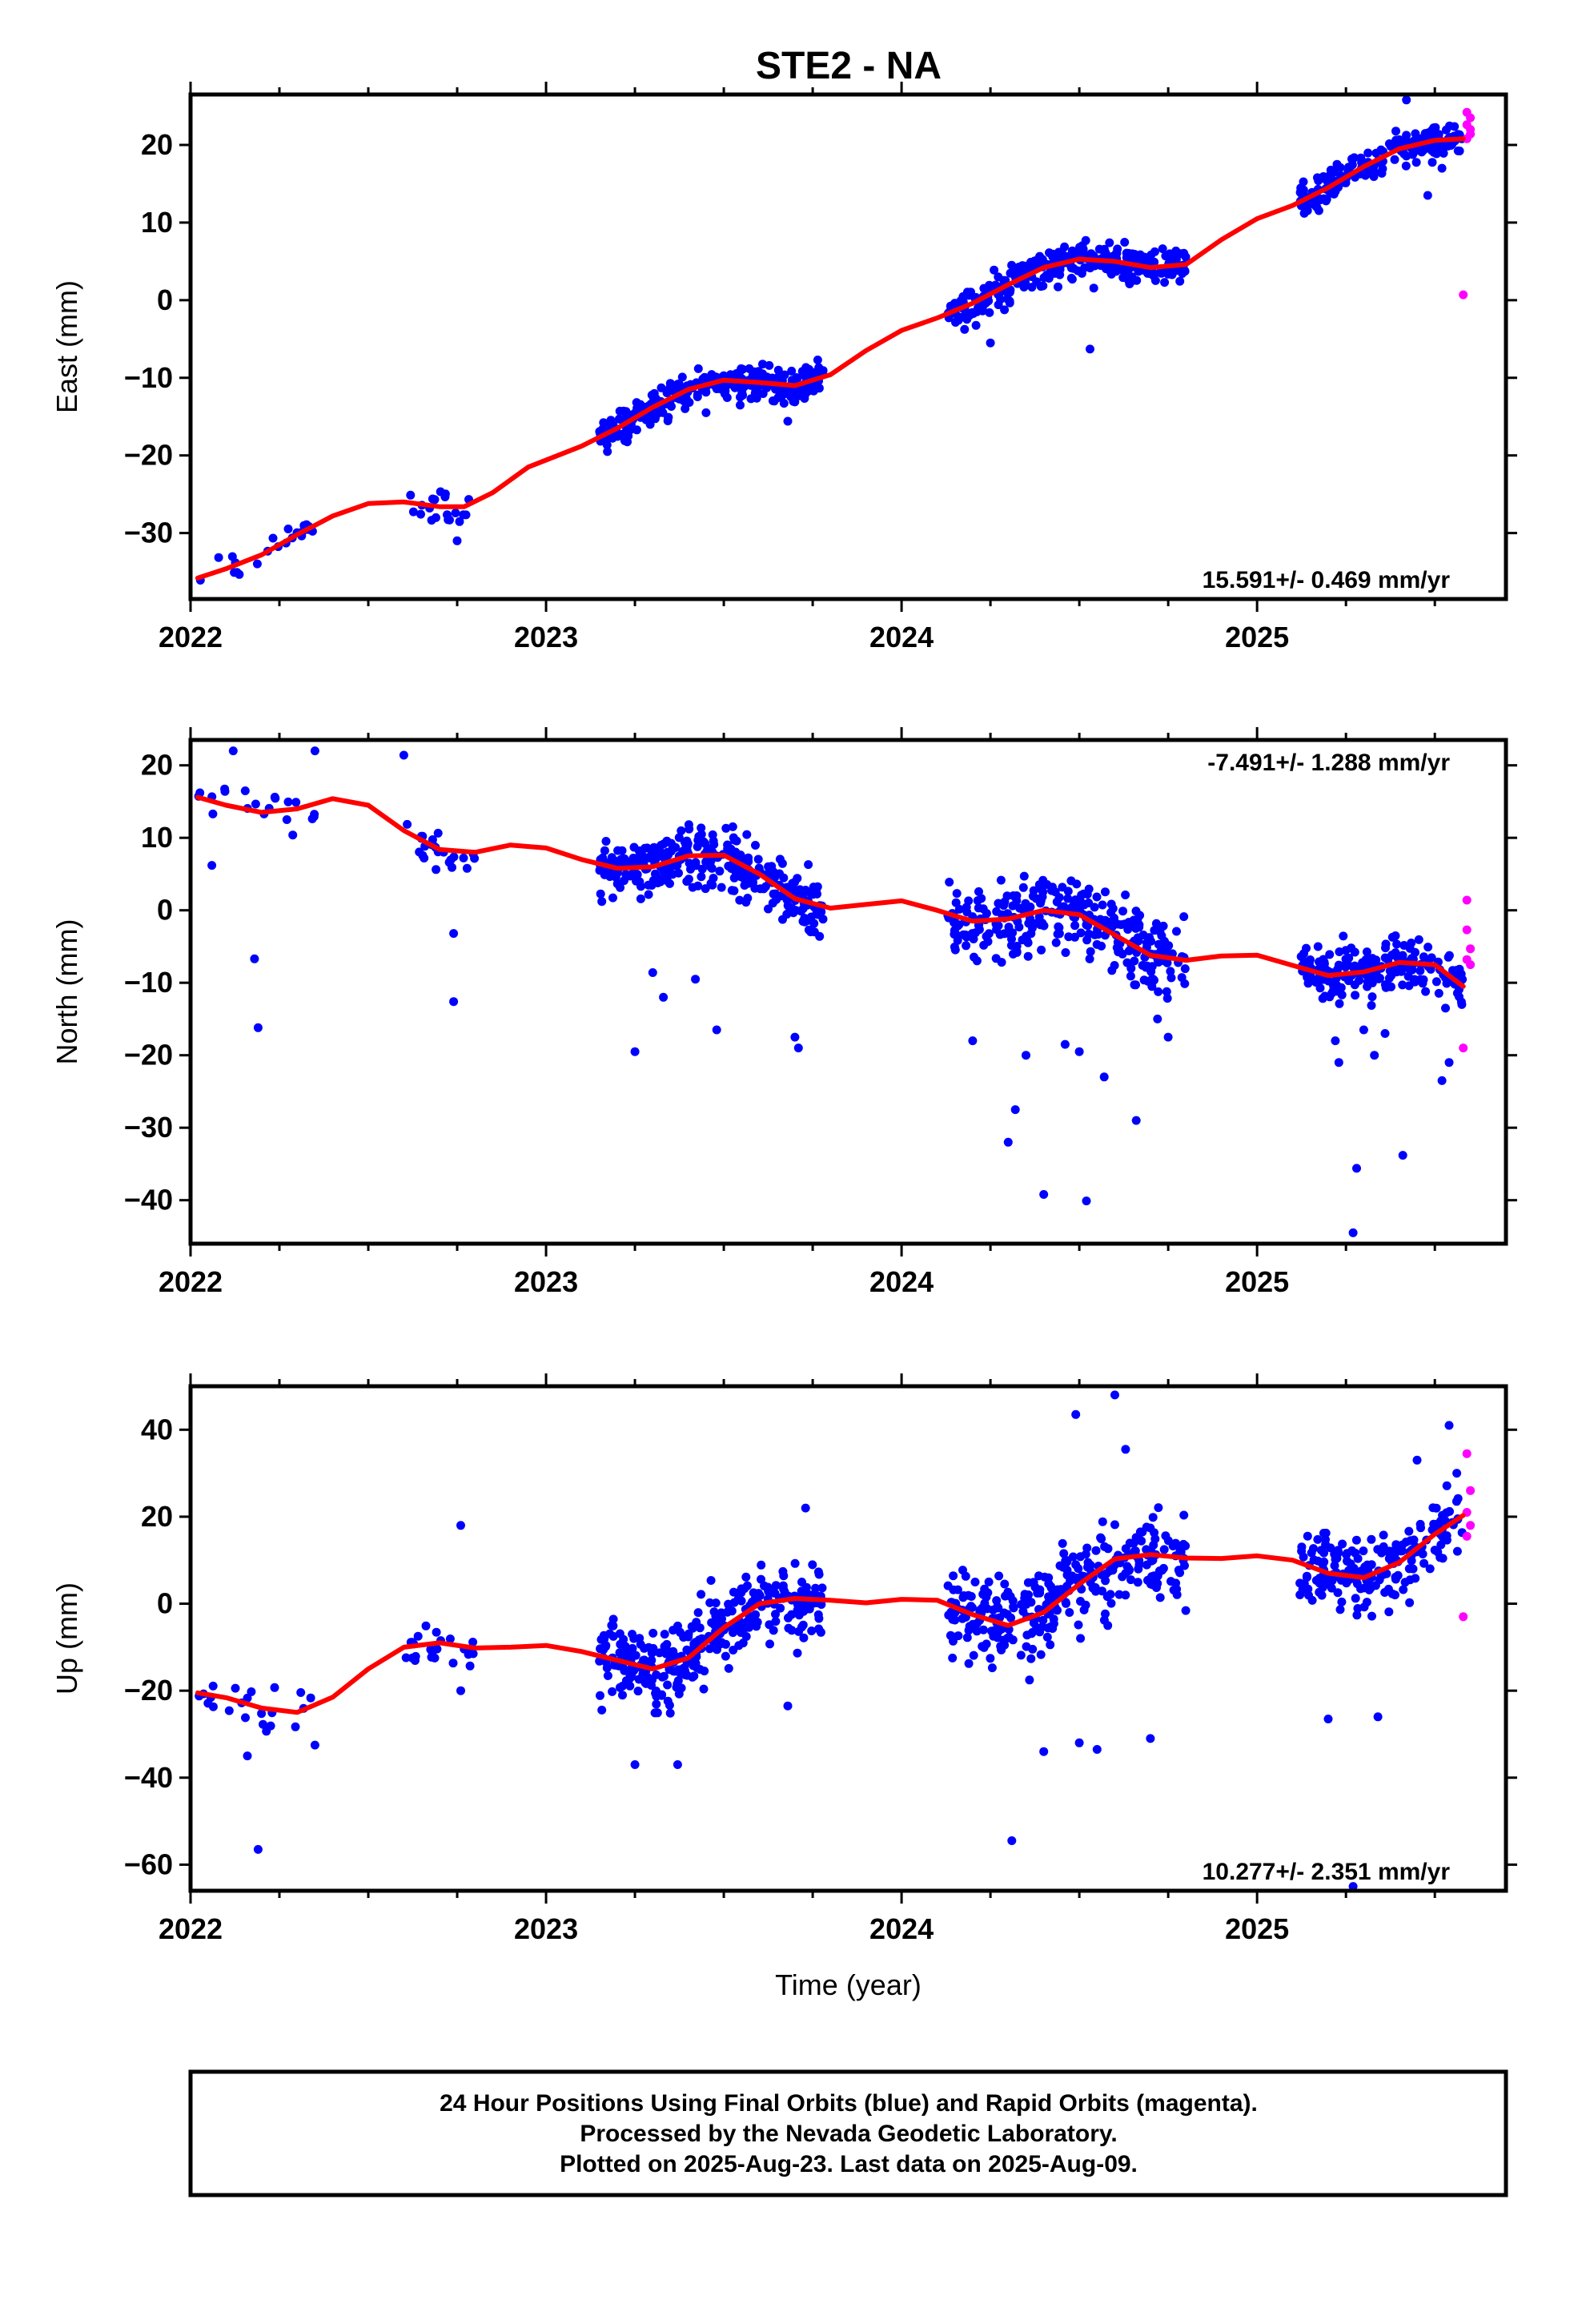  Describe the element at coordinates (546, 1281) in the screenshot. I see `x-tick-label: 2023` at that location.